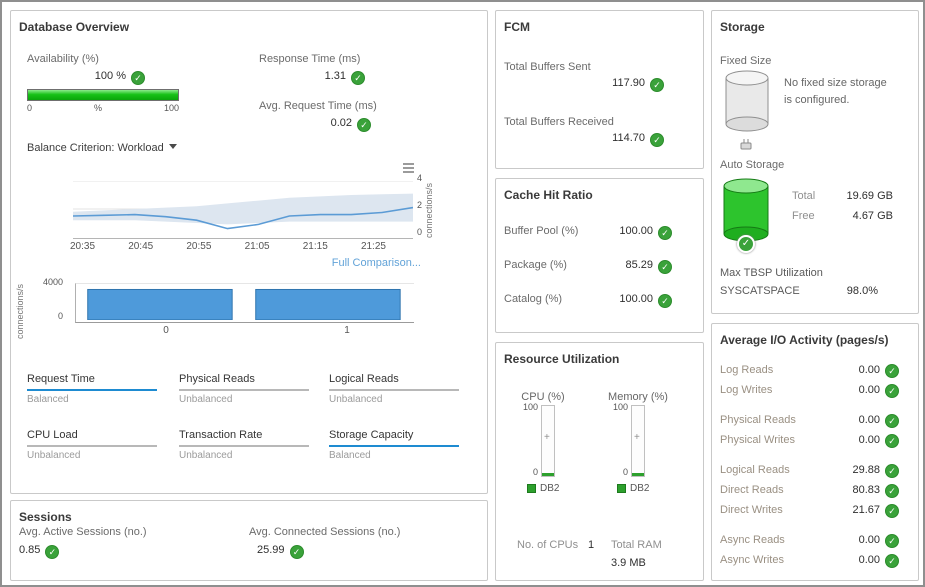  What do you see at coordinates (803, 216) in the screenshot?
I see `auto-storage-free-label: Free` at bounding box center [803, 216].